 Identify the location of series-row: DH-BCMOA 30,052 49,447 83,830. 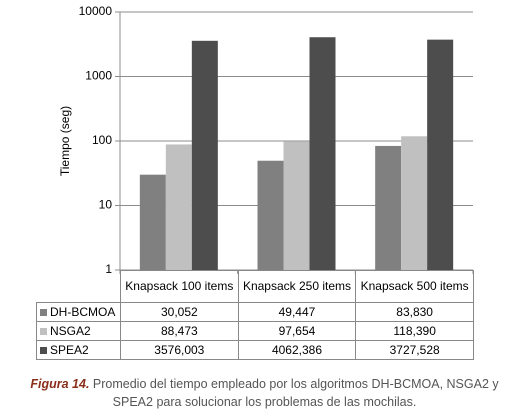
(255, 312).